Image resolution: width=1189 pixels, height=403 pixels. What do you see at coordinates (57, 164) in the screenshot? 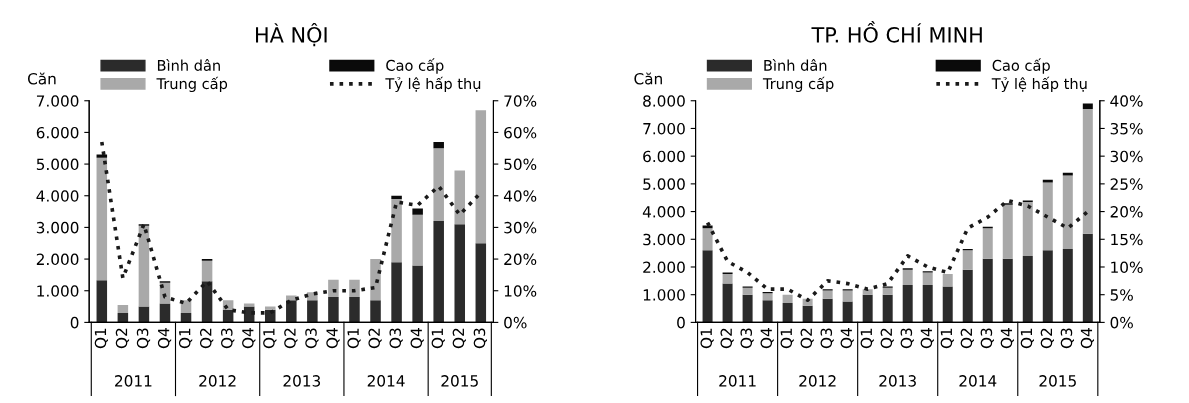
I see `y-tick-label: 5.000` at bounding box center [57, 164].